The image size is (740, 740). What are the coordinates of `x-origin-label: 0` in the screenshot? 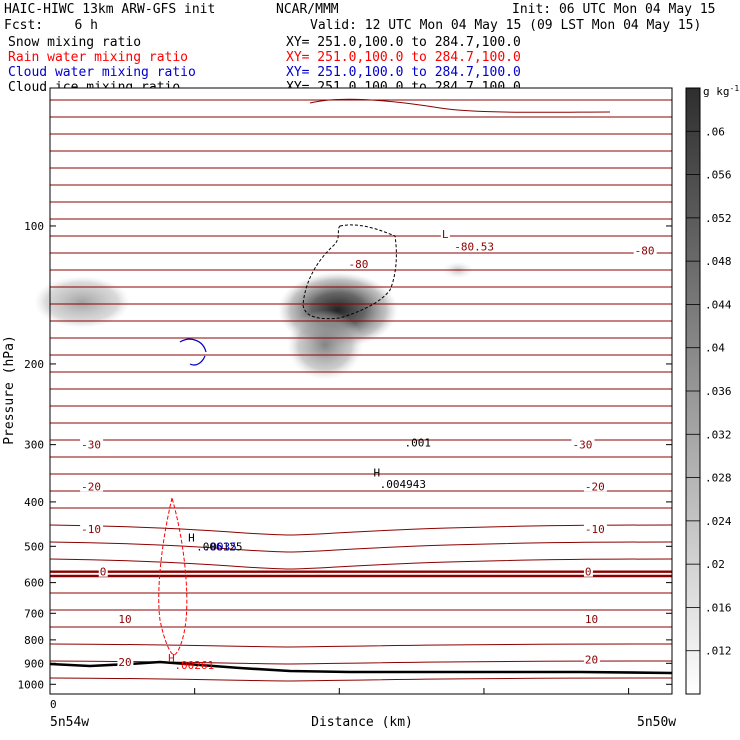 It's located at (53, 704).